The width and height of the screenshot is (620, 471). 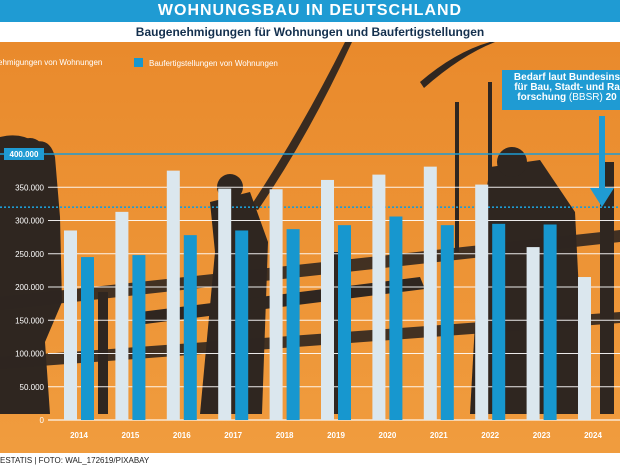 I want to click on legend-item-approvals: ehmigungen von Wohnungen, so click(x=51, y=62).